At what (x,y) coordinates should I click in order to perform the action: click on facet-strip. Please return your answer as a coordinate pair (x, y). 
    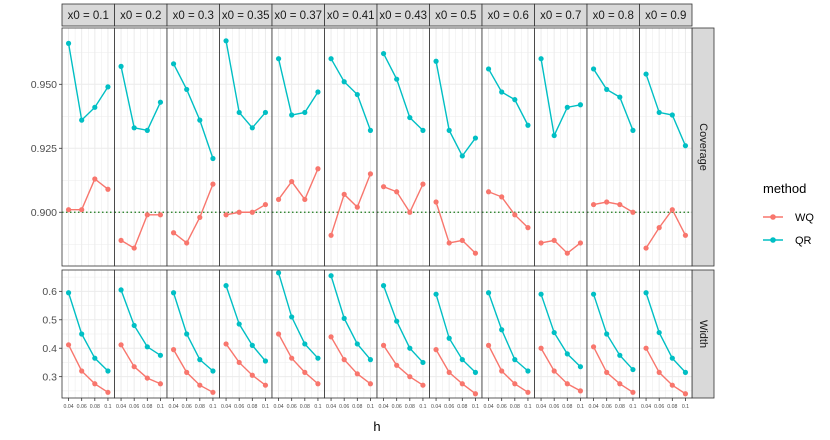
    Looking at the image, I should click on (666, 15).